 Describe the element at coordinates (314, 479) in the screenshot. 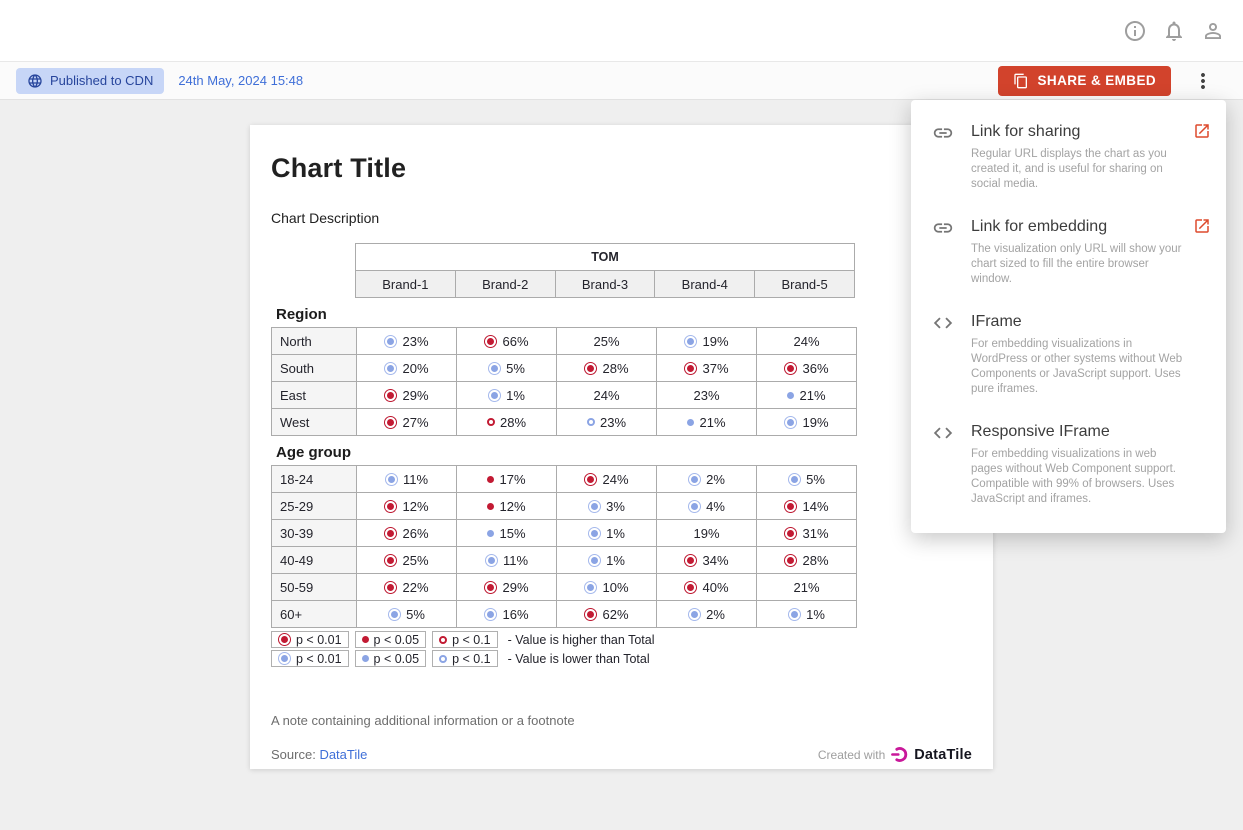

I see `row-label: 18-24` at that location.